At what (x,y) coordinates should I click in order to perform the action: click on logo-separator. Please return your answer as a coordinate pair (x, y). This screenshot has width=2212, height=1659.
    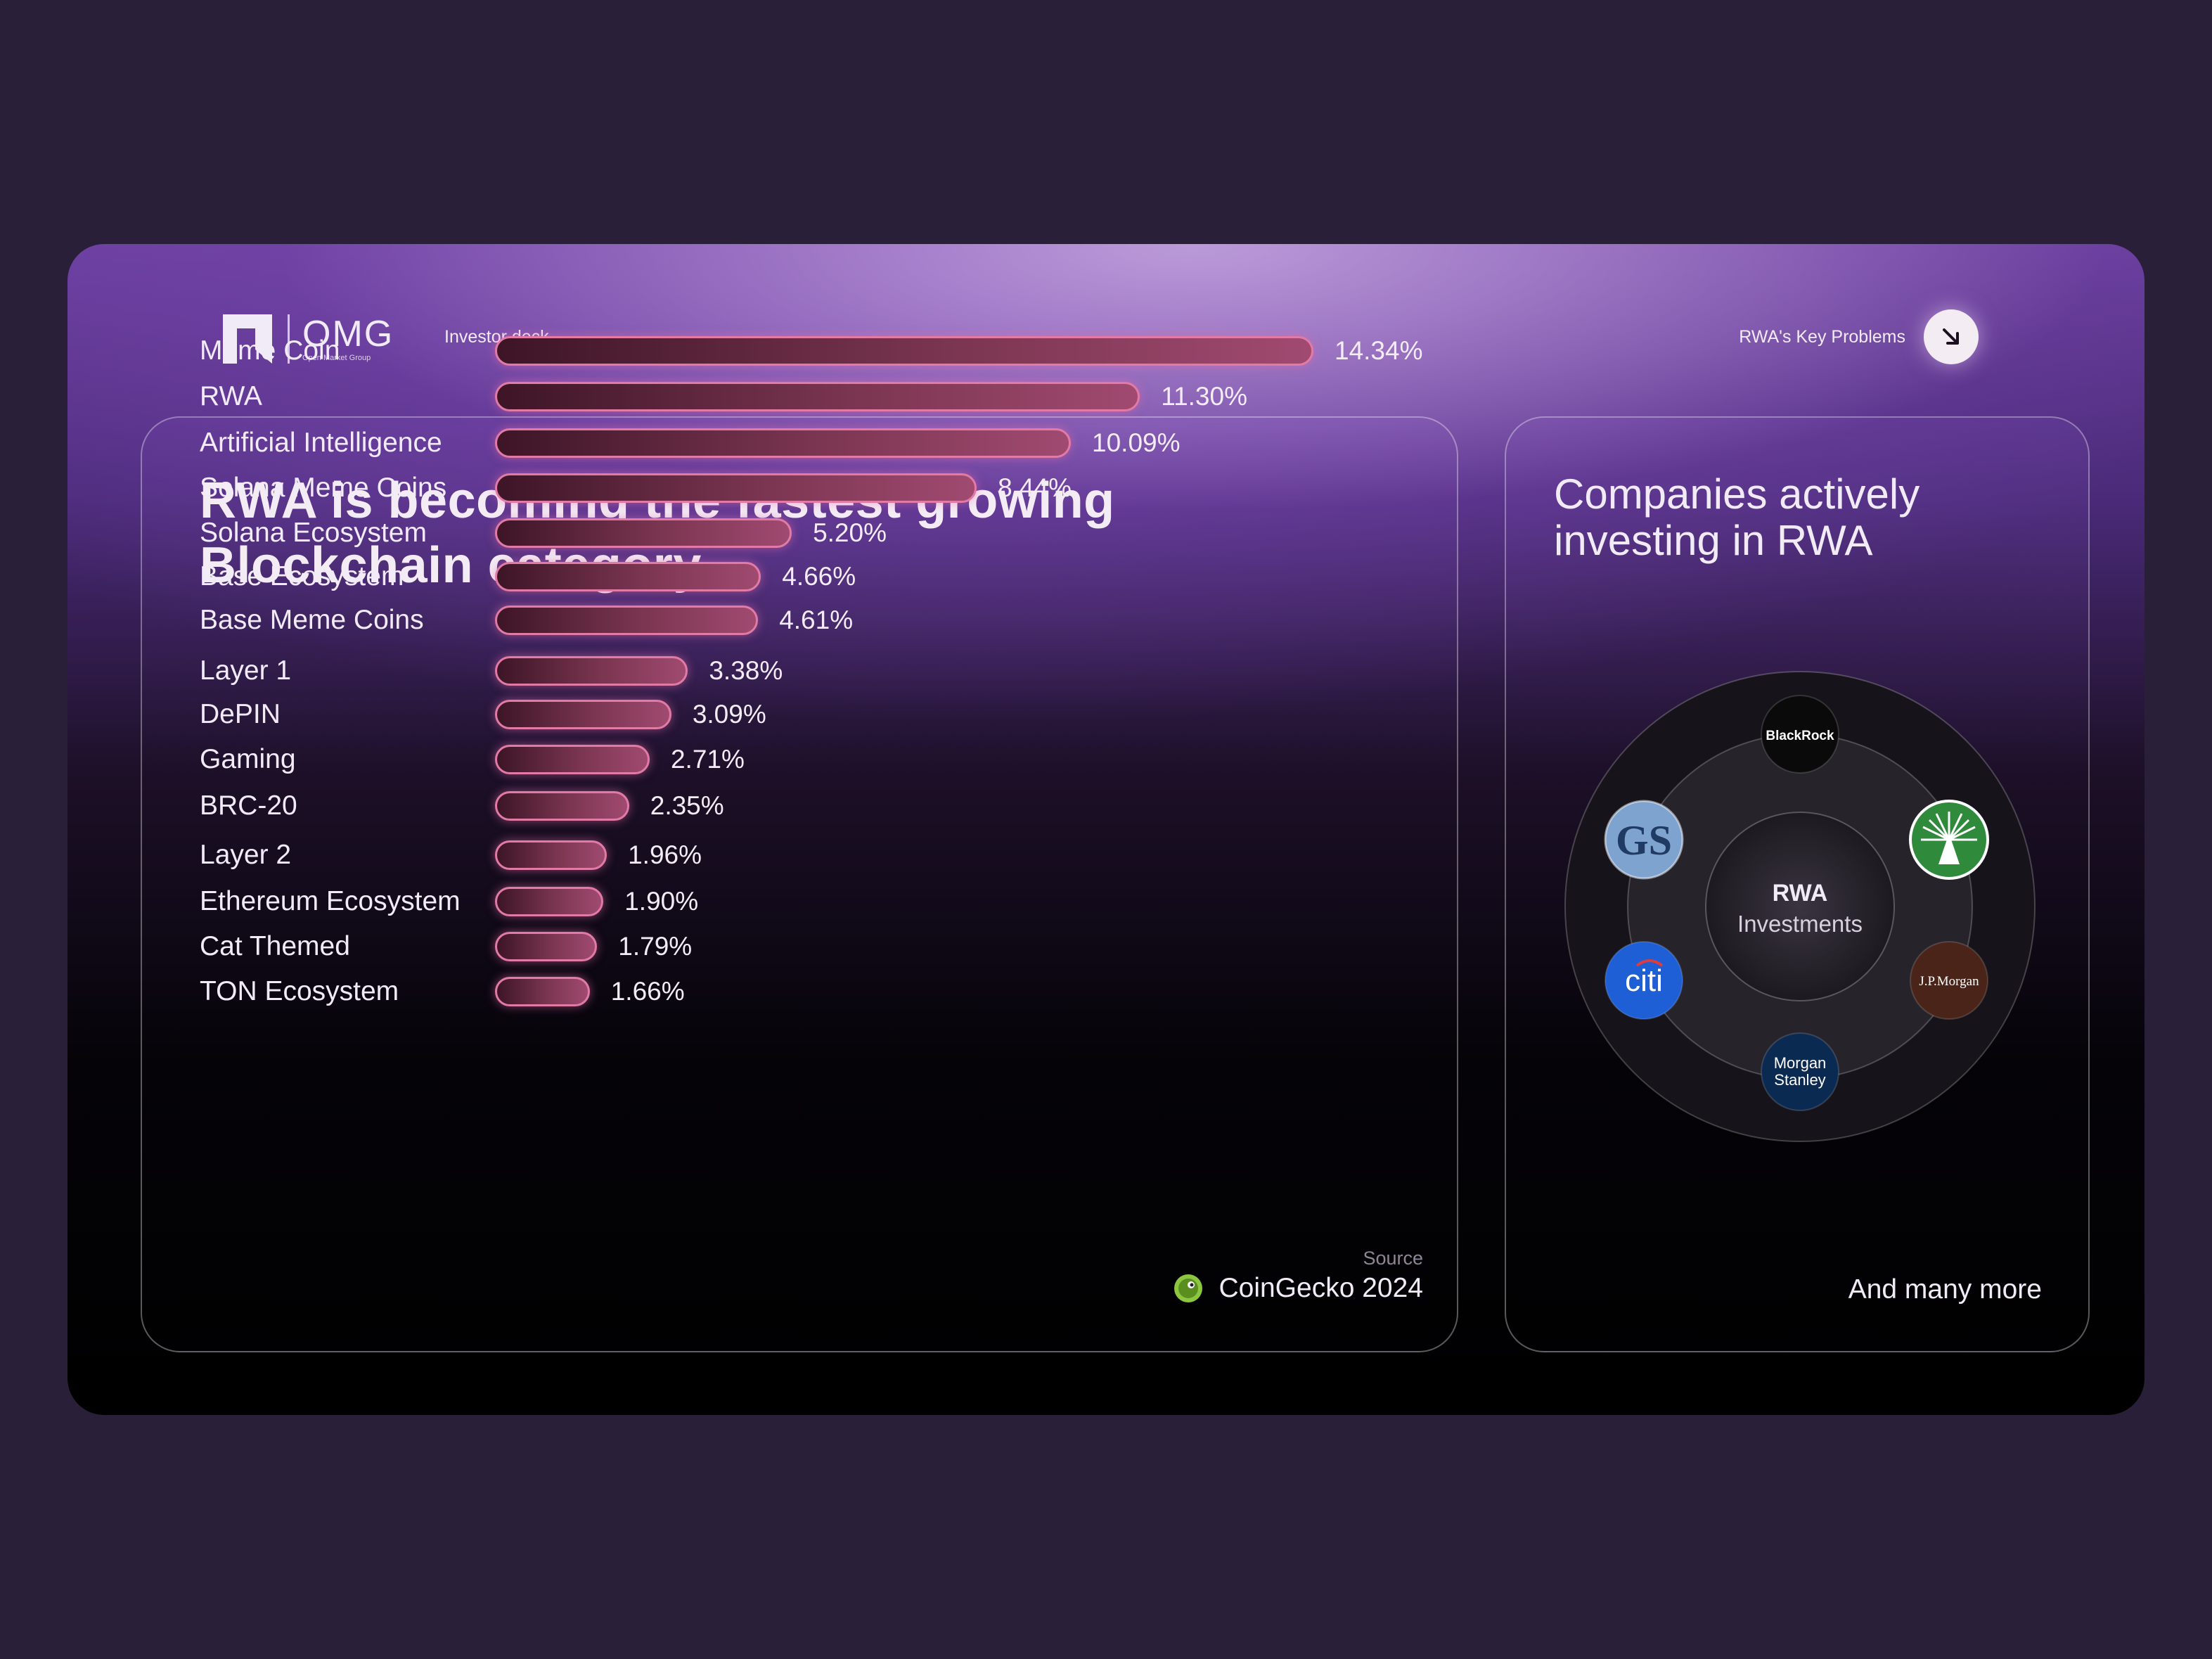
    Looking at the image, I should click on (289, 339).